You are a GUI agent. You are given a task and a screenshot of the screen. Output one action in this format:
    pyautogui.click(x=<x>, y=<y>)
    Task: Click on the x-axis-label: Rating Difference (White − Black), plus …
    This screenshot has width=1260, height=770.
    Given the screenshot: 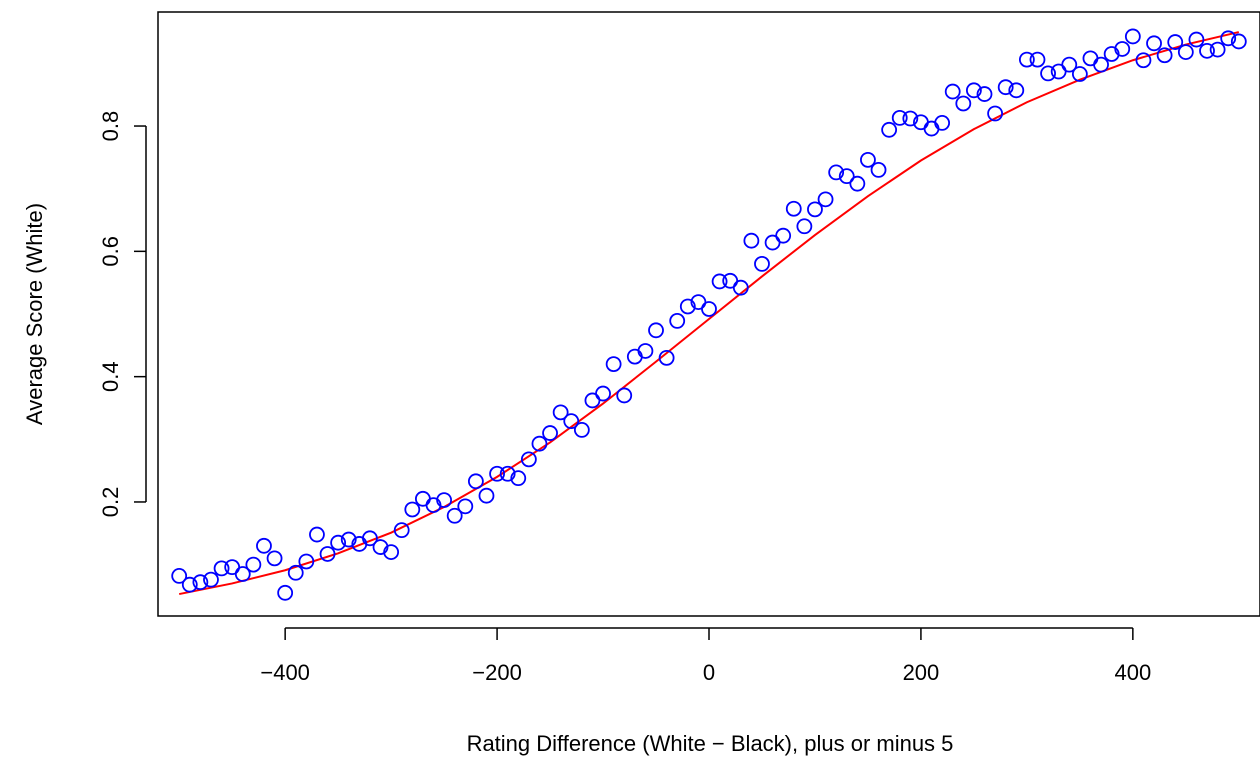 What is the action you would take?
    pyautogui.click(x=710, y=743)
    